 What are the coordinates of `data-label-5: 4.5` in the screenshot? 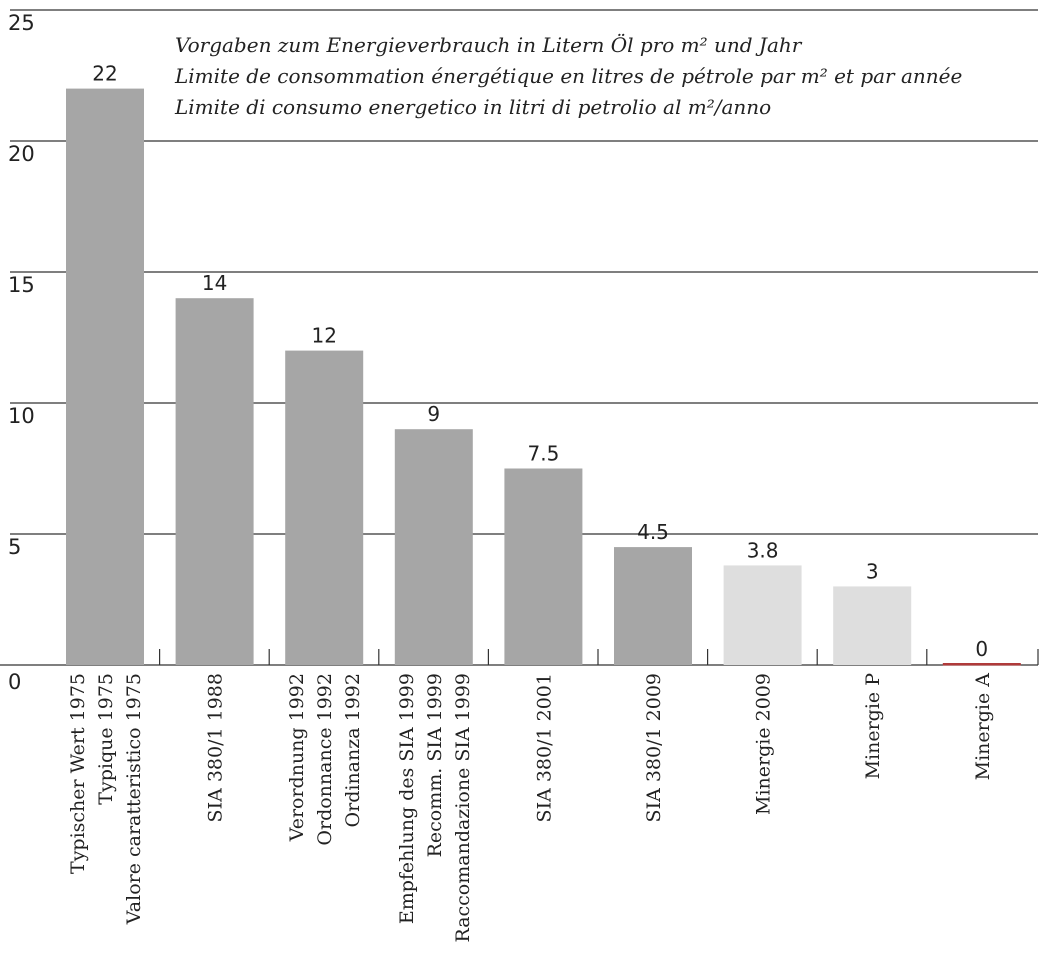 It's located at (653, 532).